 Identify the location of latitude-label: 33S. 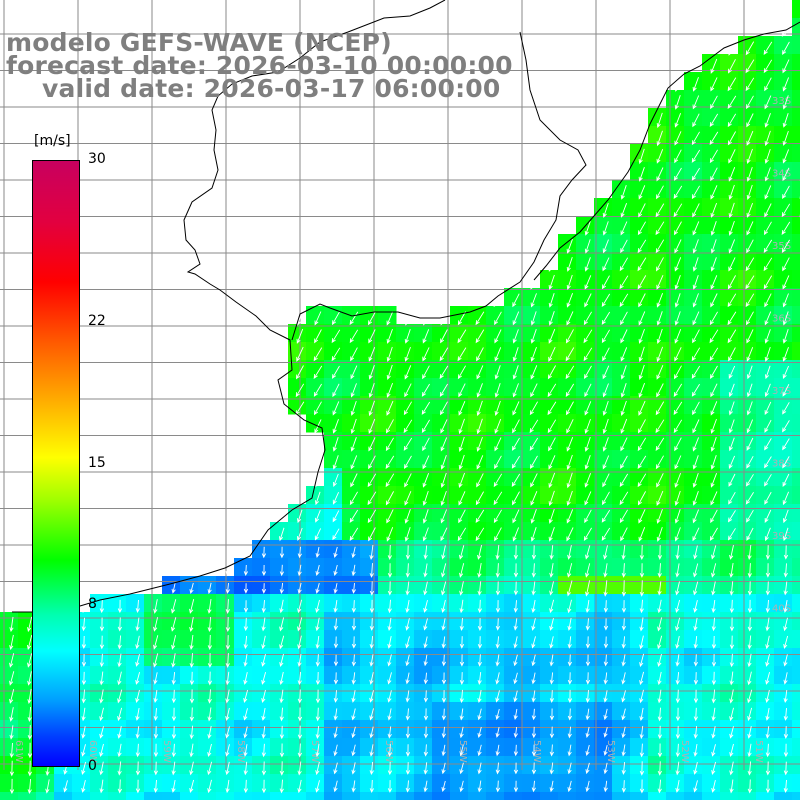
(781, 101).